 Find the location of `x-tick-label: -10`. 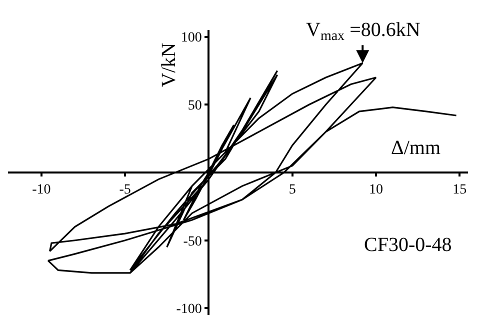

x-tick-label: -10 is located at coordinates (41, 190).